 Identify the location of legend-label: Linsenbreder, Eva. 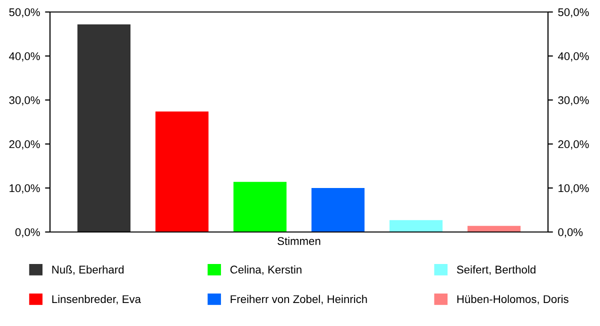
(96, 299).